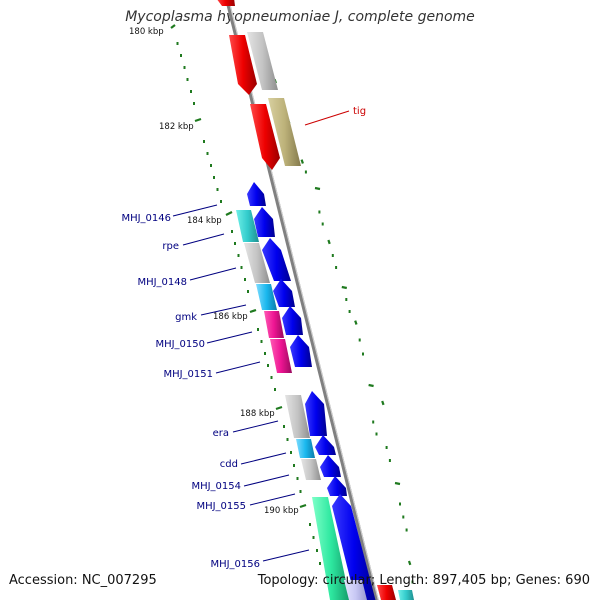  Describe the element at coordinates (221, 433) in the screenshot. I see `gene-label-era: era` at that location.